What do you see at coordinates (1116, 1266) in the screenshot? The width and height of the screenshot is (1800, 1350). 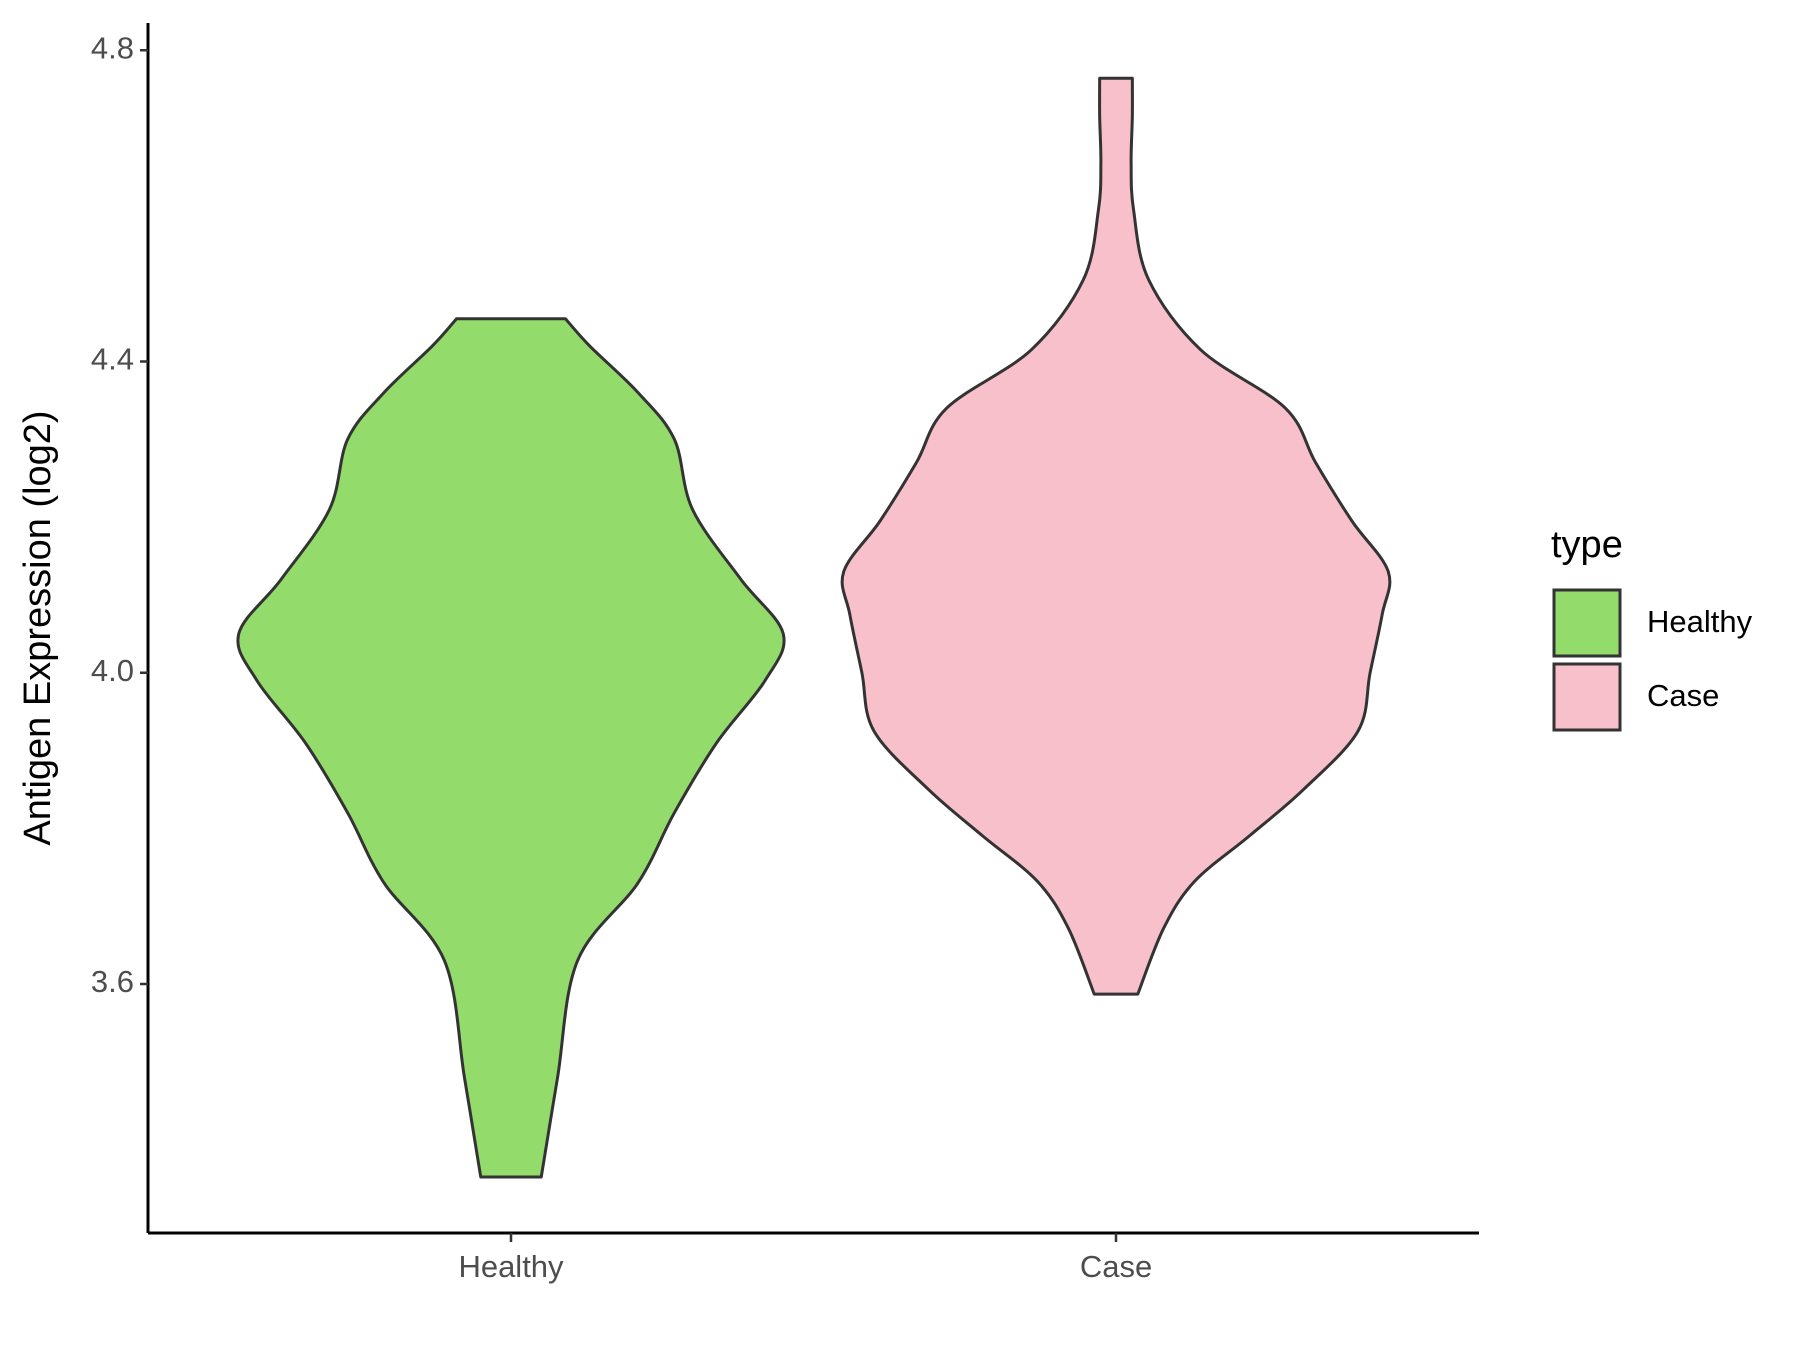 I see `x-tick-label: Case` at bounding box center [1116, 1266].